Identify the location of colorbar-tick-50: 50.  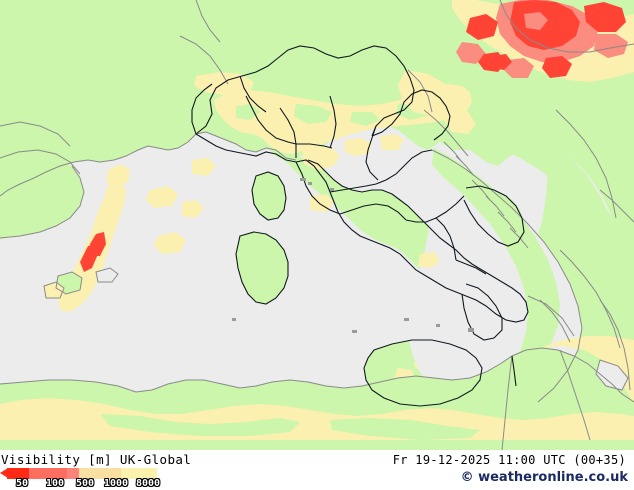
(22, 483).